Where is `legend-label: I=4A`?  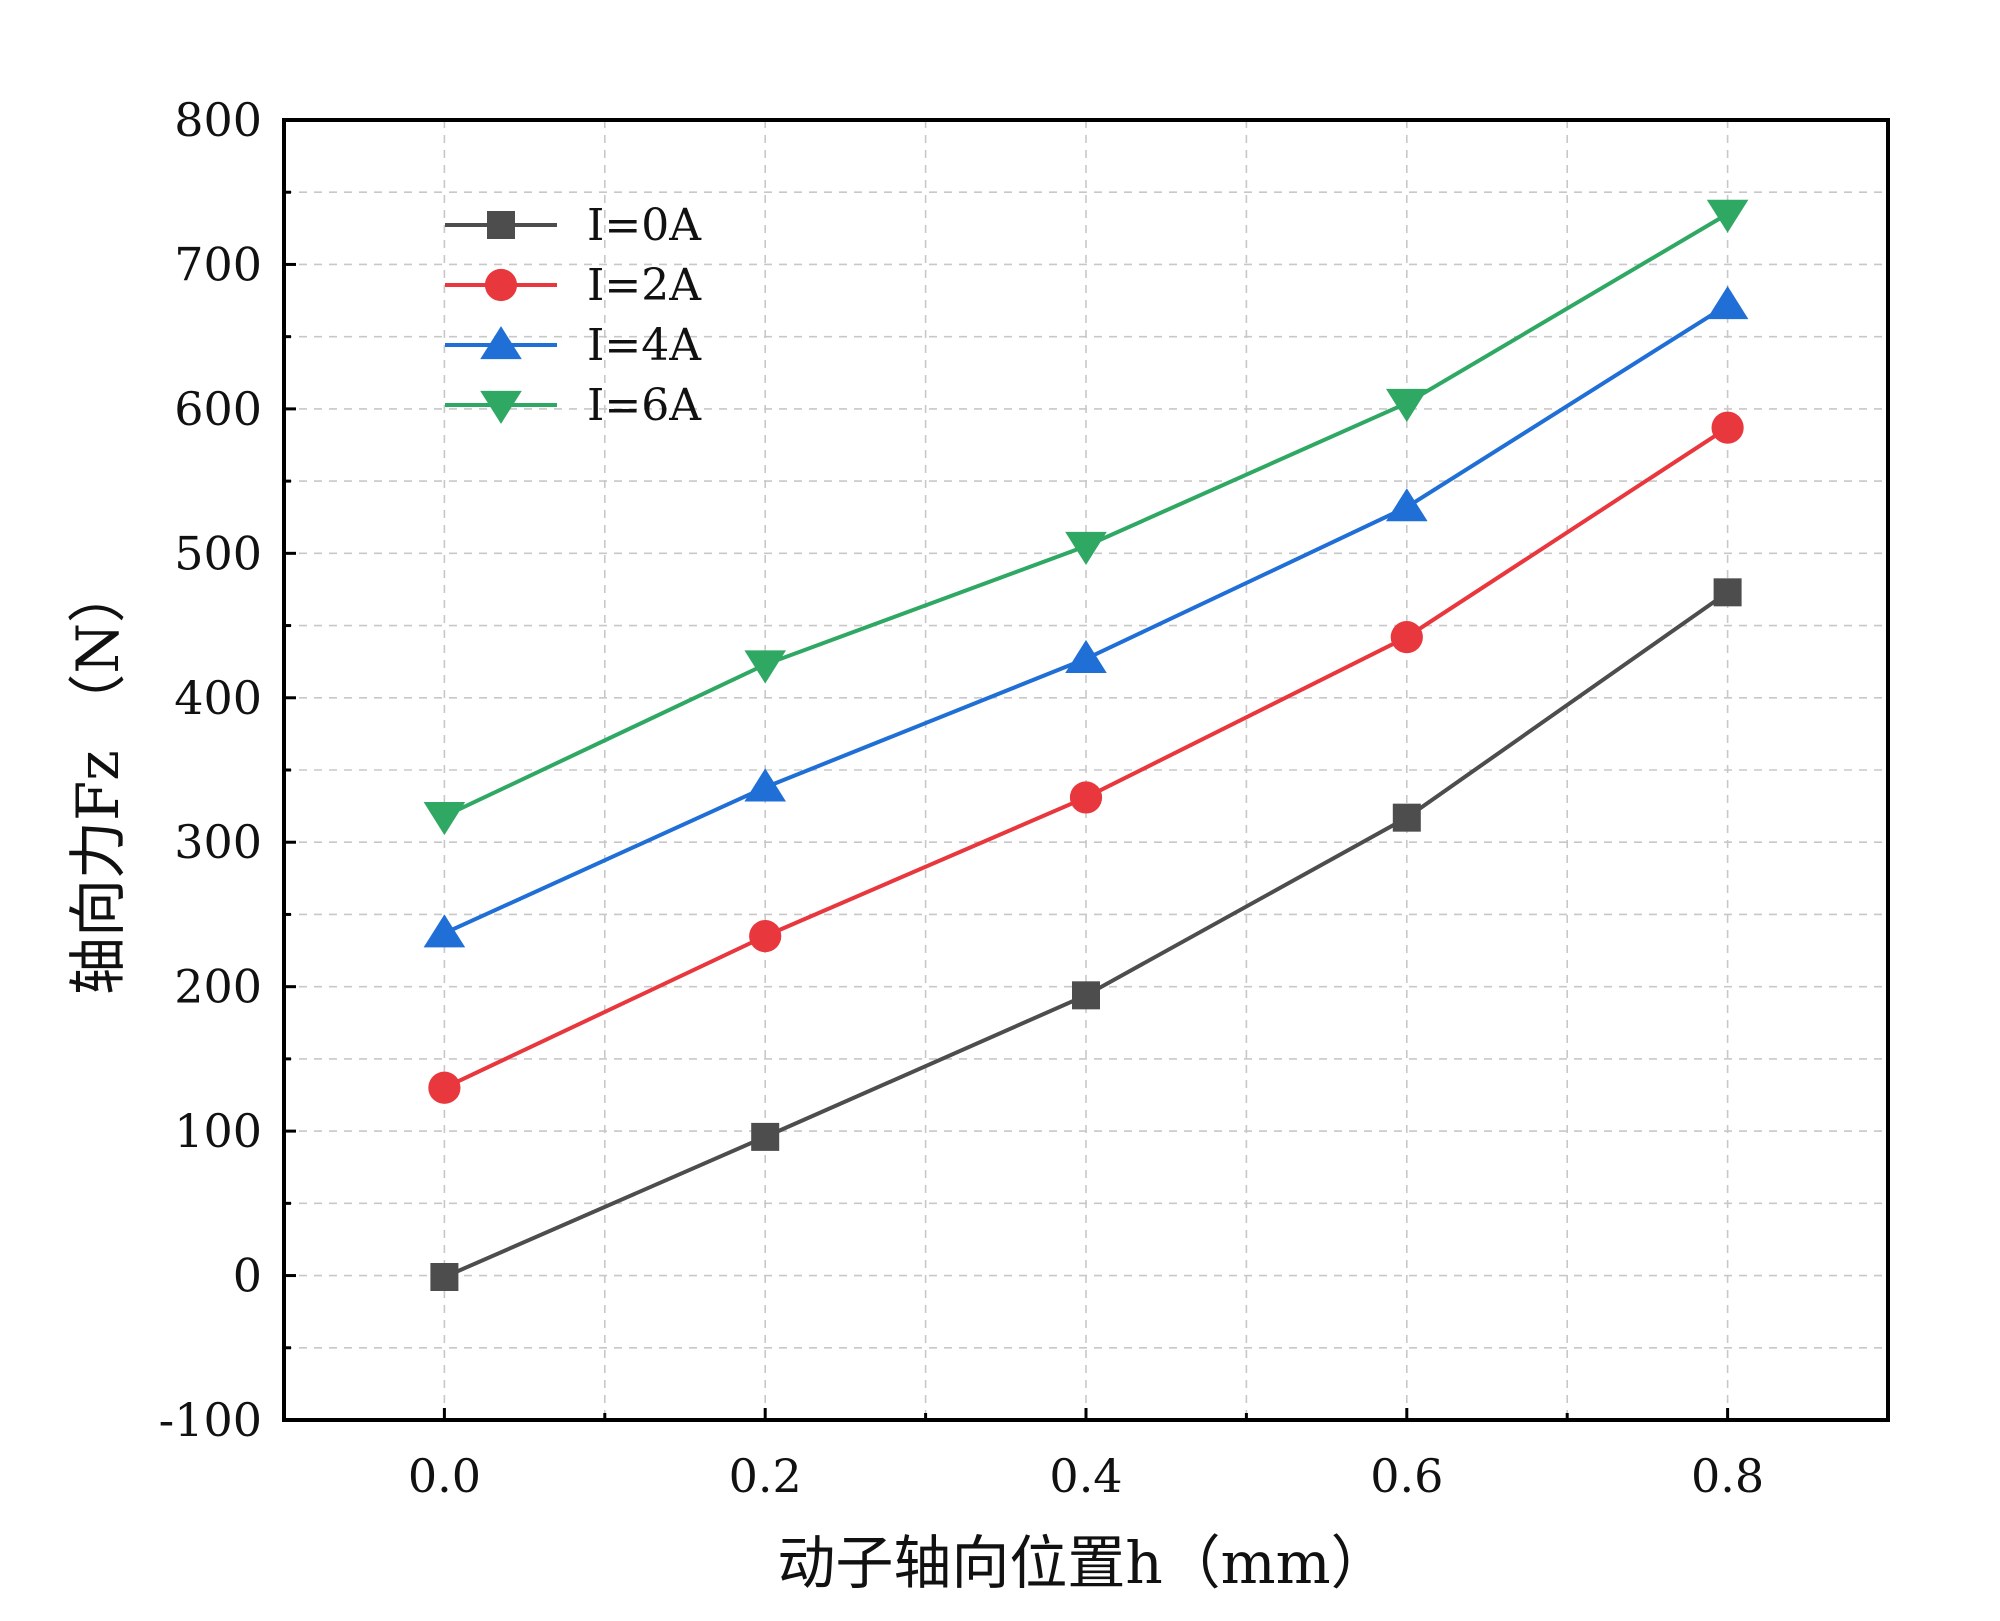 legend-label: I=4A is located at coordinates (644, 345).